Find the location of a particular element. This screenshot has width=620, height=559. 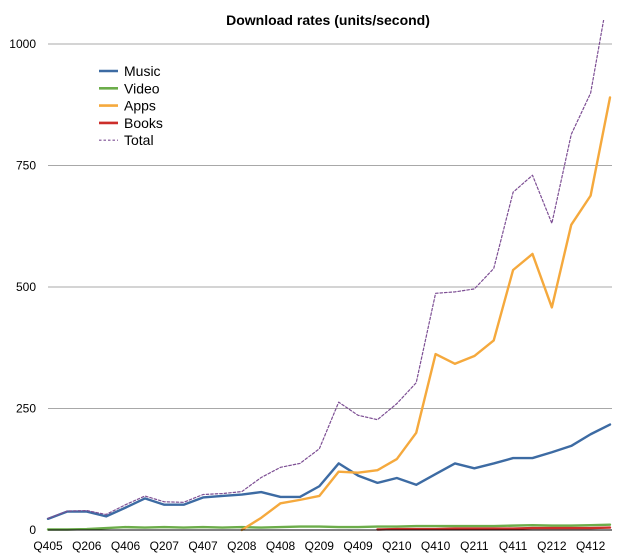

chart-title: Download rates (units/second) is located at coordinates (328, 20).